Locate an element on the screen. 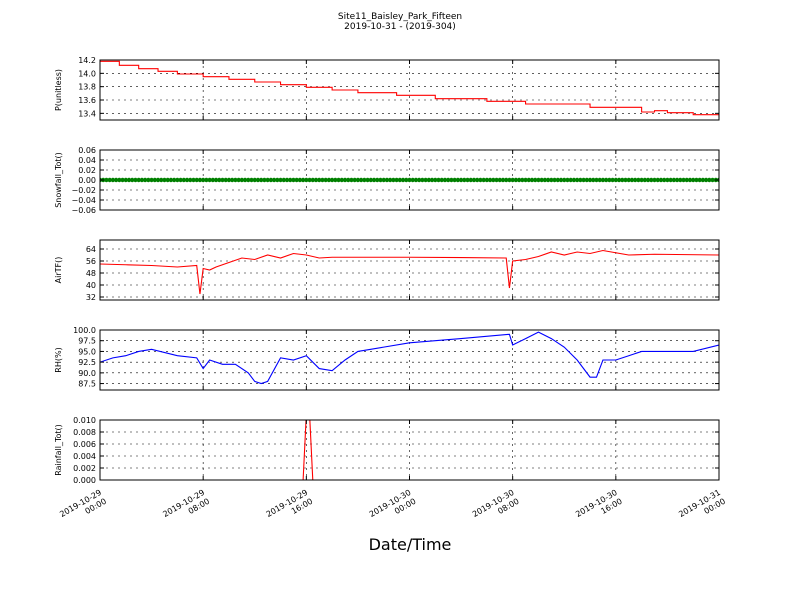 The width and height of the screenshot is (800, 600). figure-title-line2: 2019-10-31 - (2019-304) is located at coordinates (400, 27).